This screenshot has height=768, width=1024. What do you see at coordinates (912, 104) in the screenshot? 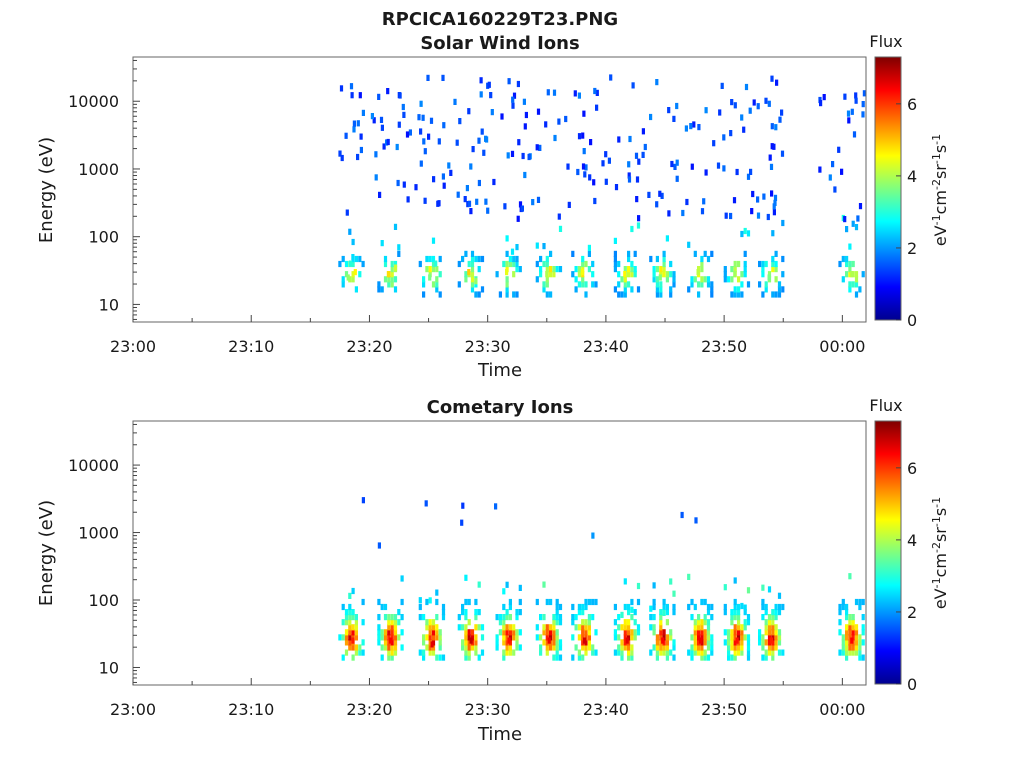
I see `colorbar-tick-label: 6` at bounding box center [912, 104].